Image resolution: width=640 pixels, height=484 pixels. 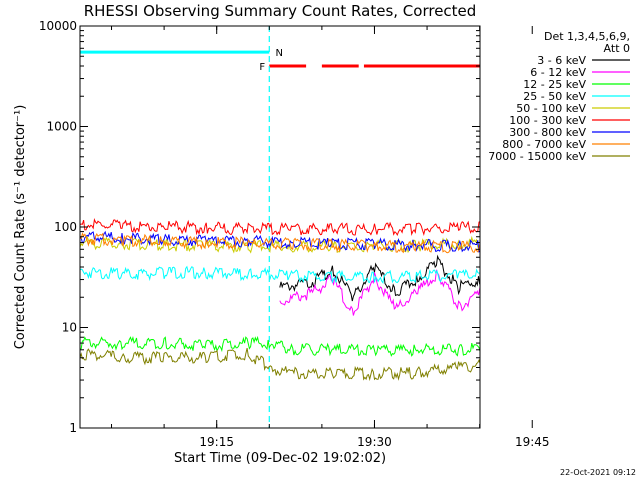 What do you see at coordinates (551, 108) in the screenshot?
I see `legend-entry-label: 50 - 100 keV` at bounding box center [551, 108].